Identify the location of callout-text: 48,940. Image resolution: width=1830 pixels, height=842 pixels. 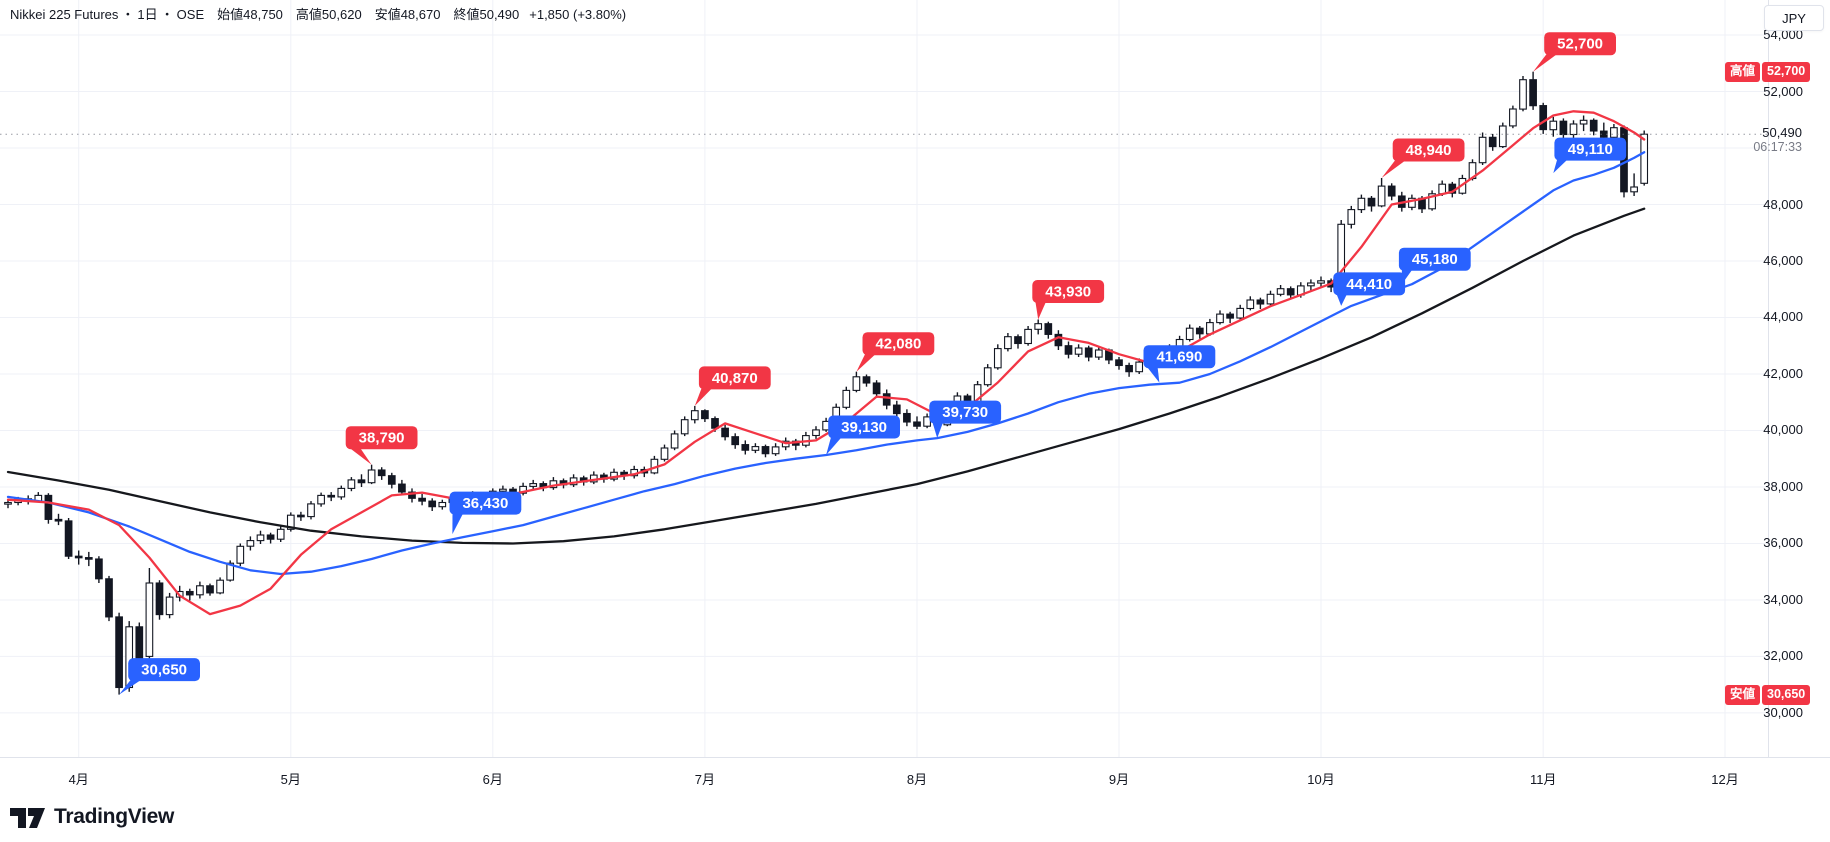
(1429, 150).